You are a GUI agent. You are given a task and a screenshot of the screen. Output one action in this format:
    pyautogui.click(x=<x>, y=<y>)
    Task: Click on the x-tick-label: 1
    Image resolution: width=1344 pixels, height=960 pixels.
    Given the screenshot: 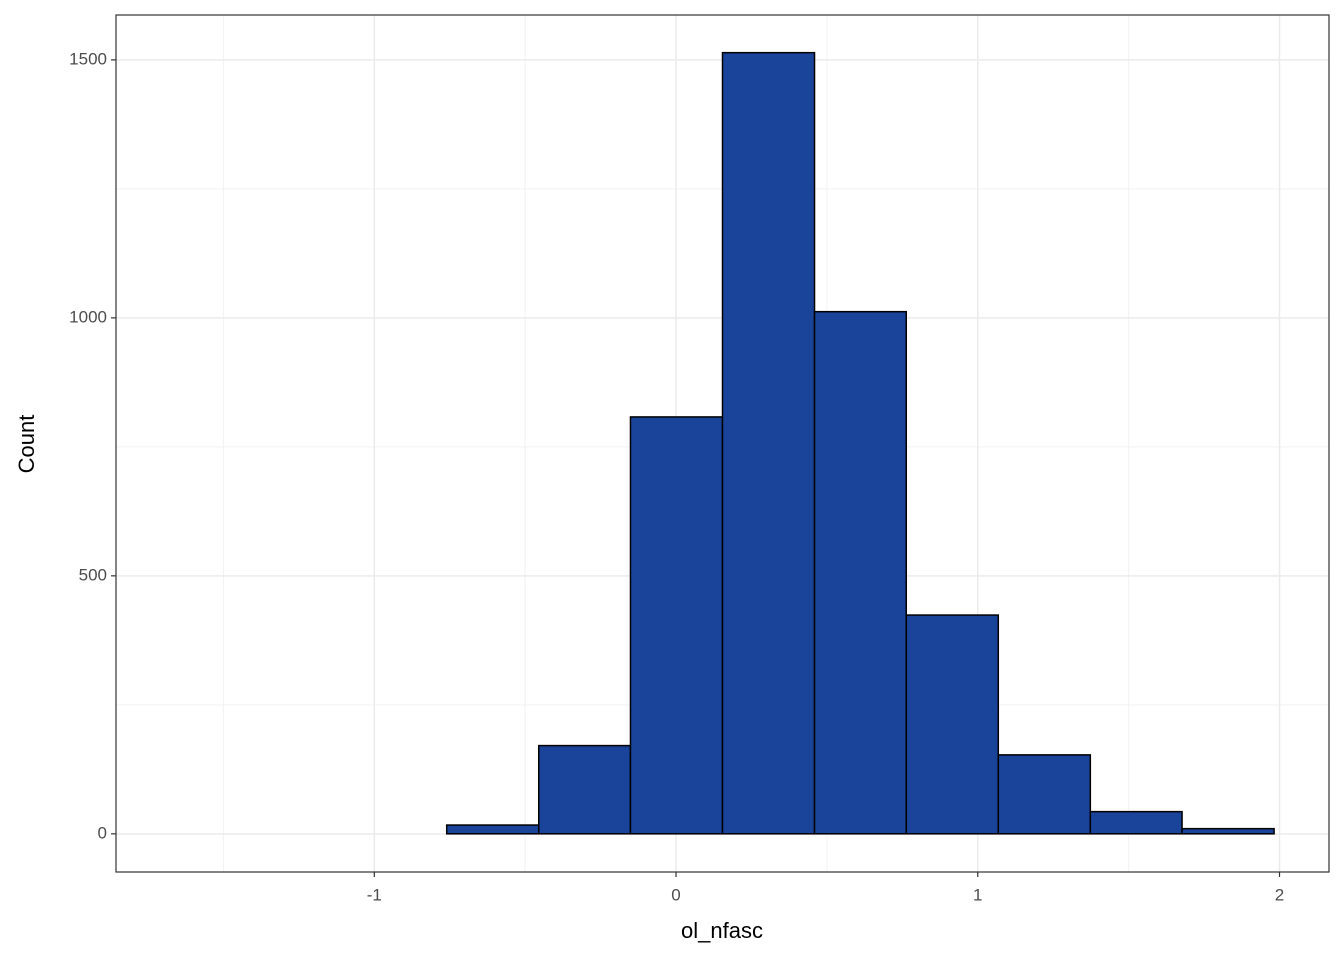 What is the action you would take?
    pyautogui.click(x=977, y=894)
    